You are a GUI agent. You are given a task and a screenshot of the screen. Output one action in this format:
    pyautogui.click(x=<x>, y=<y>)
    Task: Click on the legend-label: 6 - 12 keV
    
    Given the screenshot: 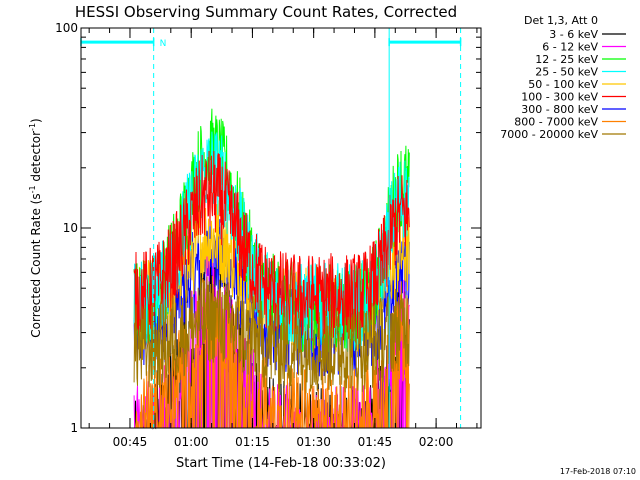 What is the action you would take?
    pyautogui.click(x=570, y=47)
    